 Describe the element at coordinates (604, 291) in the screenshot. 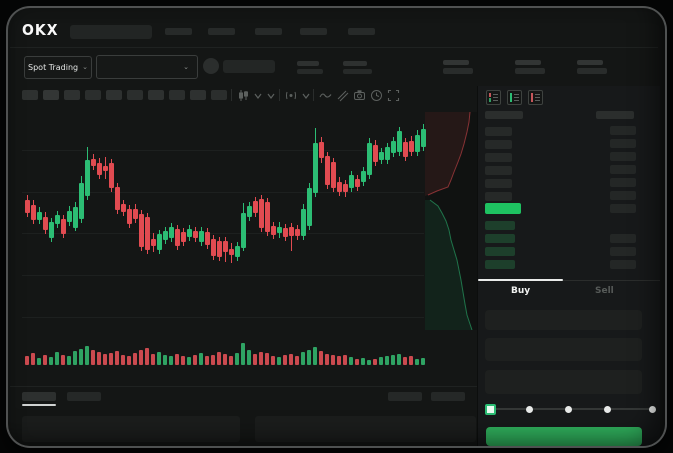

I see `tab-sell: Sell` at that location.